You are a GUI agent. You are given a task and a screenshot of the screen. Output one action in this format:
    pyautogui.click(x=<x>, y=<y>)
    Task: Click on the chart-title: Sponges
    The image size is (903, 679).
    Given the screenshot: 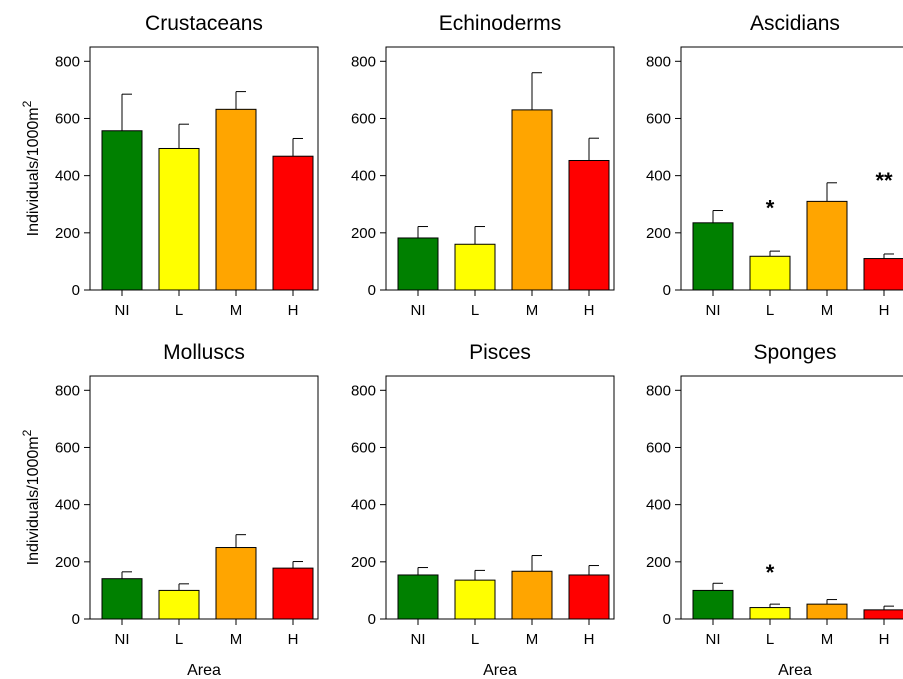 What is the action you would take?
    pyautogui.click(x=795, y=352)
    